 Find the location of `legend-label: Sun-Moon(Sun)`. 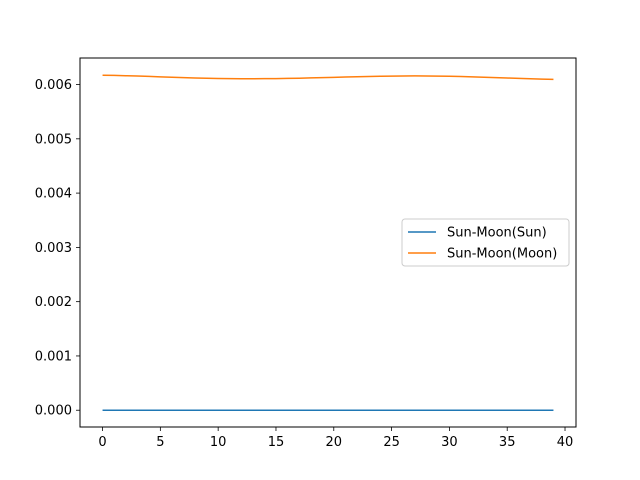

legend-label: Sun-Moon(Sun) is located at coordinates (497, 233).